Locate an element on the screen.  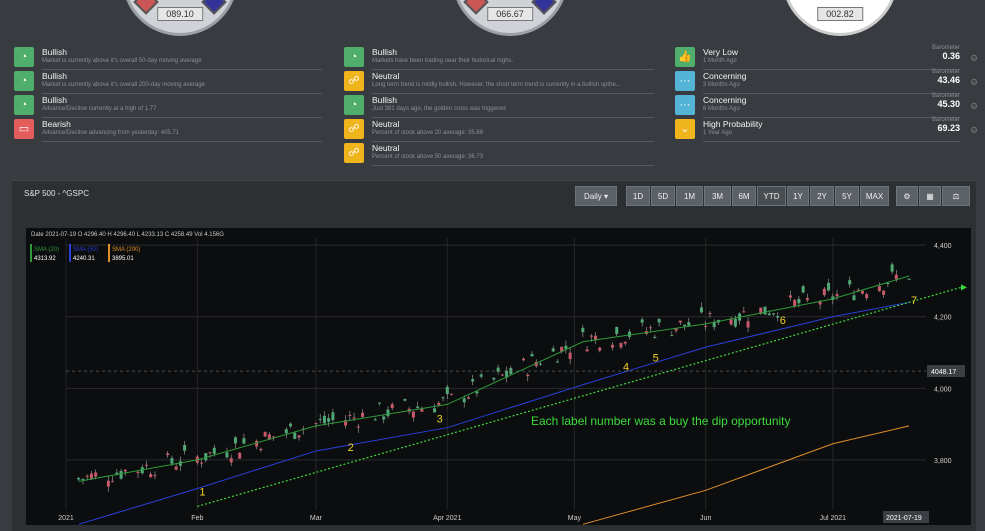
range-button-ytd: YTD is located at coordinates (771, 196).